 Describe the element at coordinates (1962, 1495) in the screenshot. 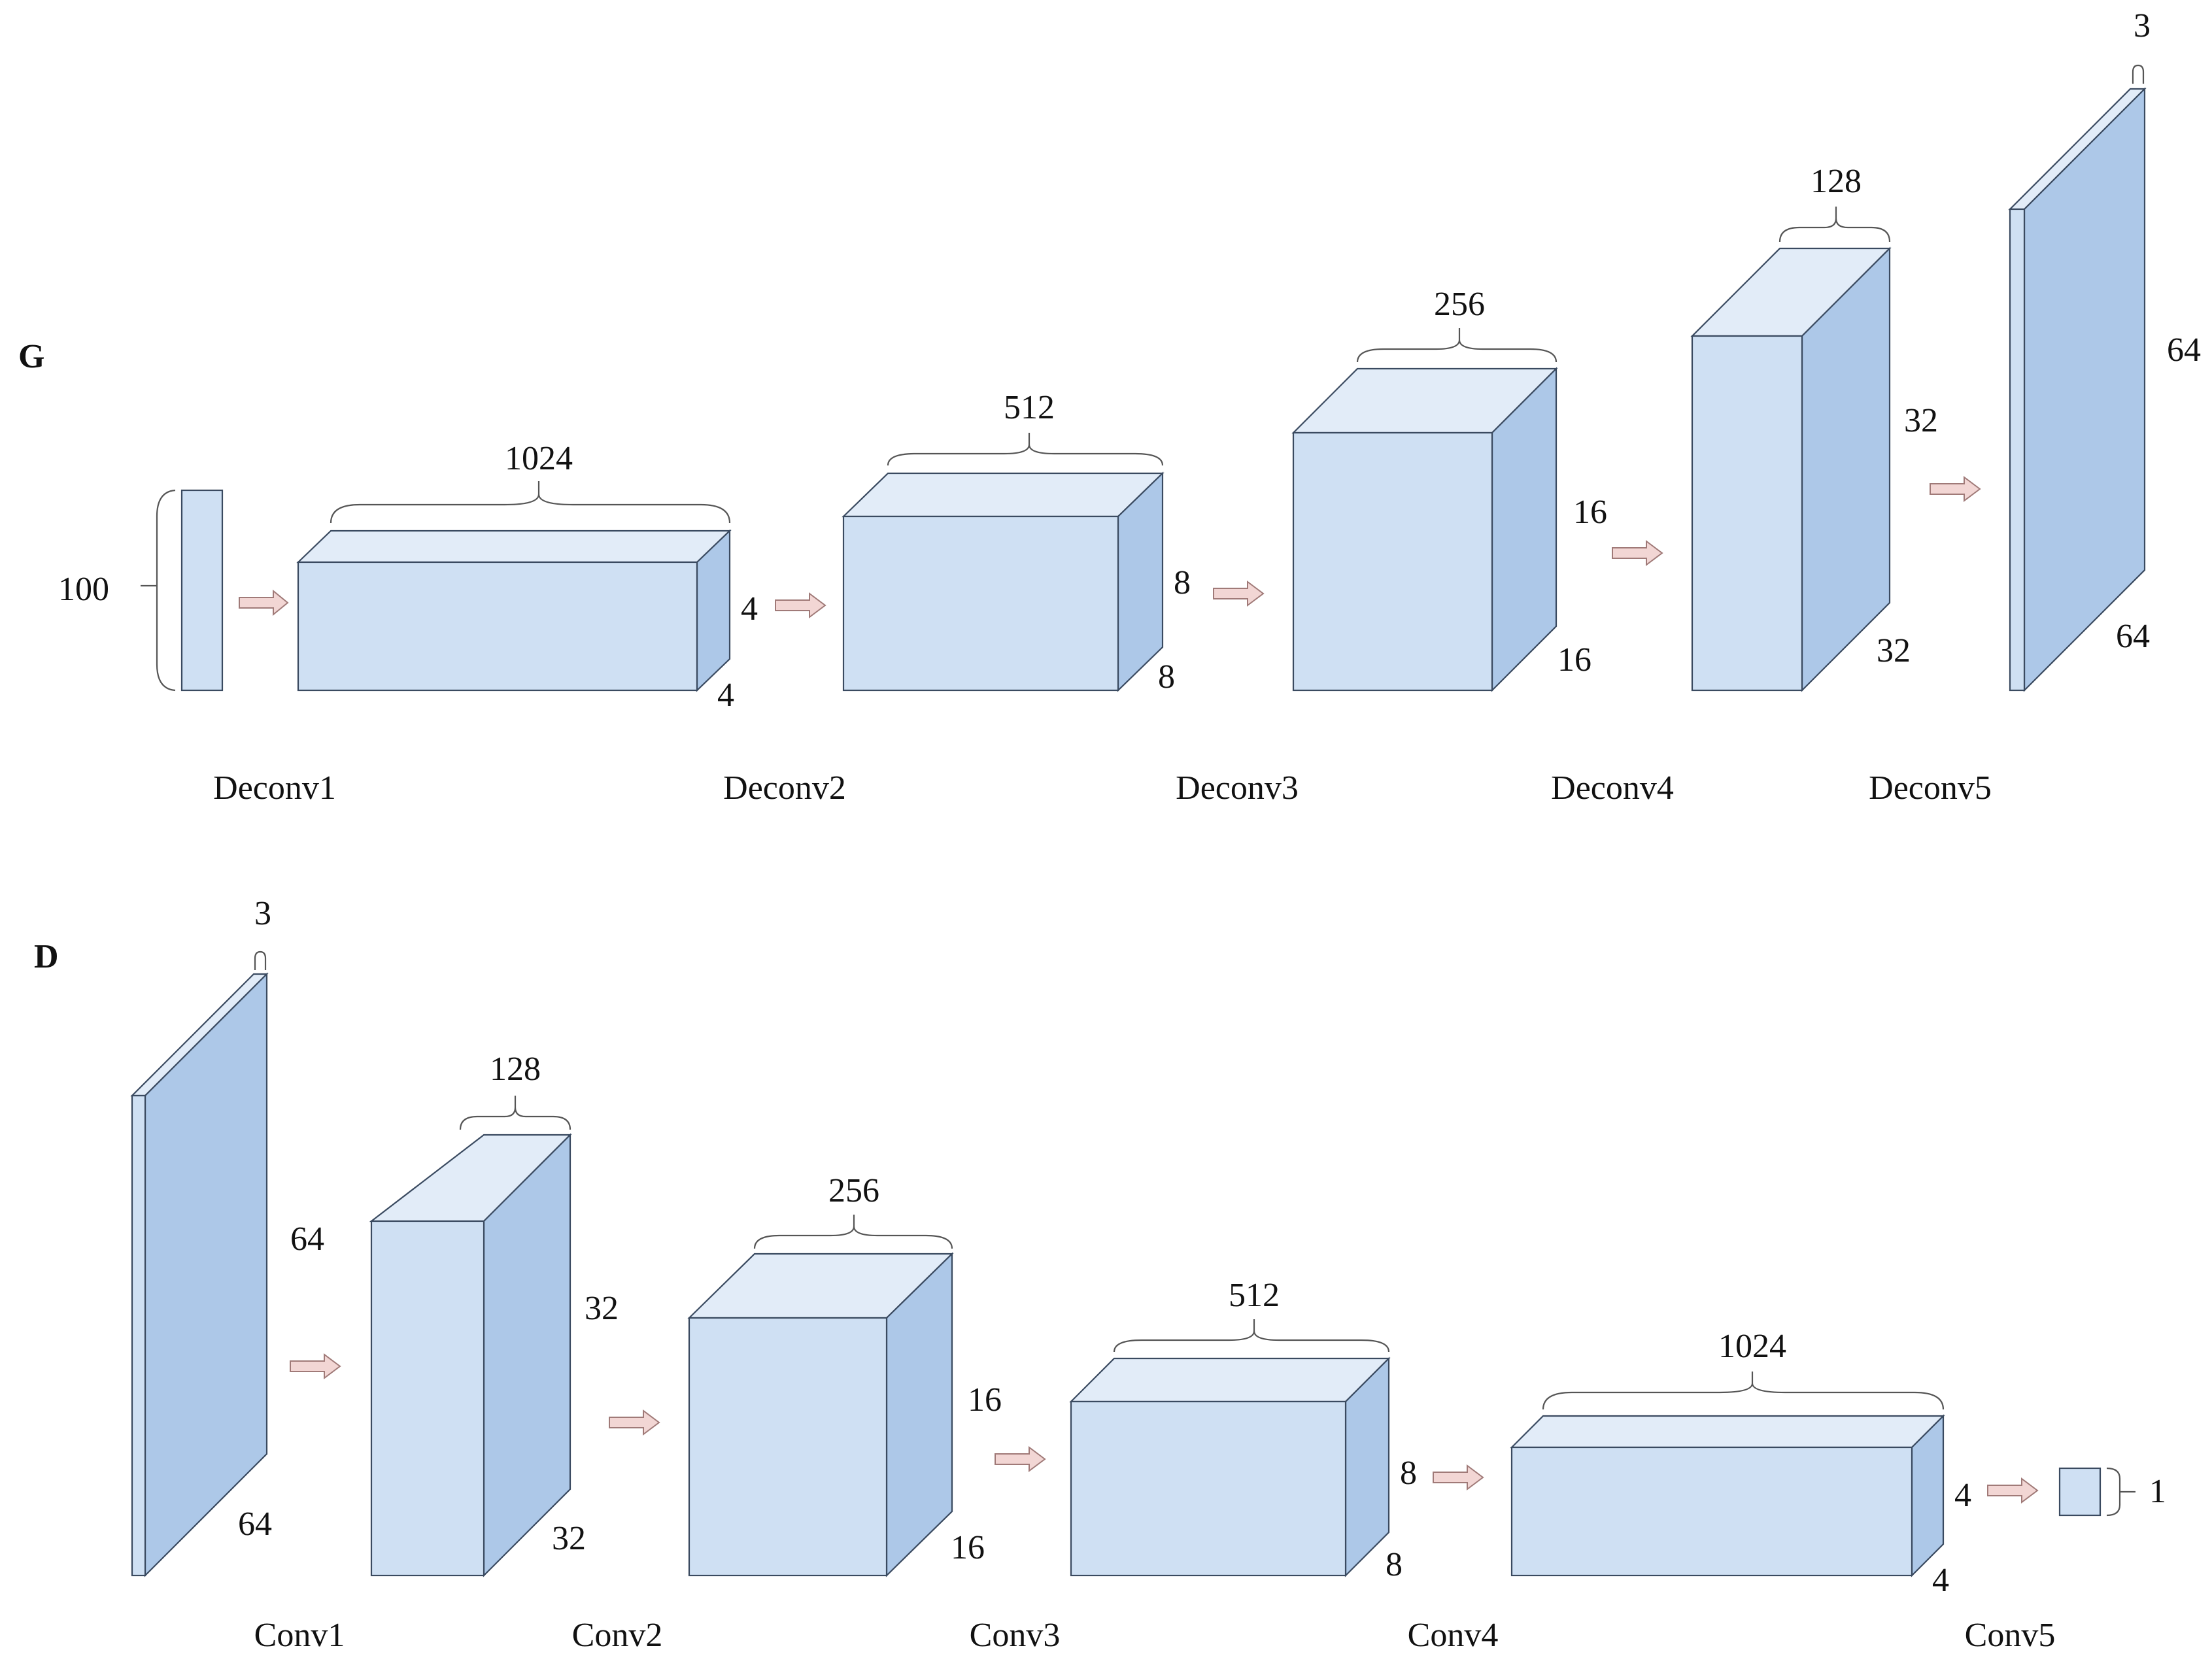

I see `conv5-height-label: 4` at that location.